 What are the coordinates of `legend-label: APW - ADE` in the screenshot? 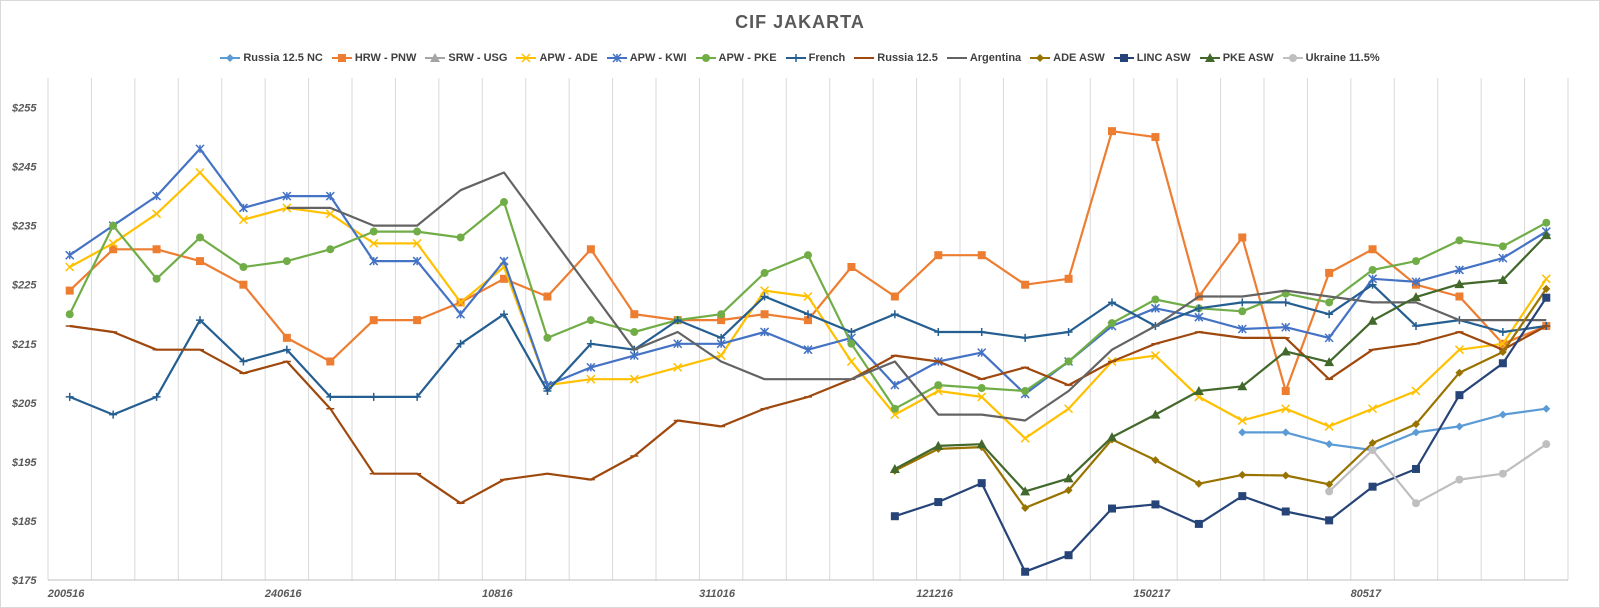 It's located at (568, 58).